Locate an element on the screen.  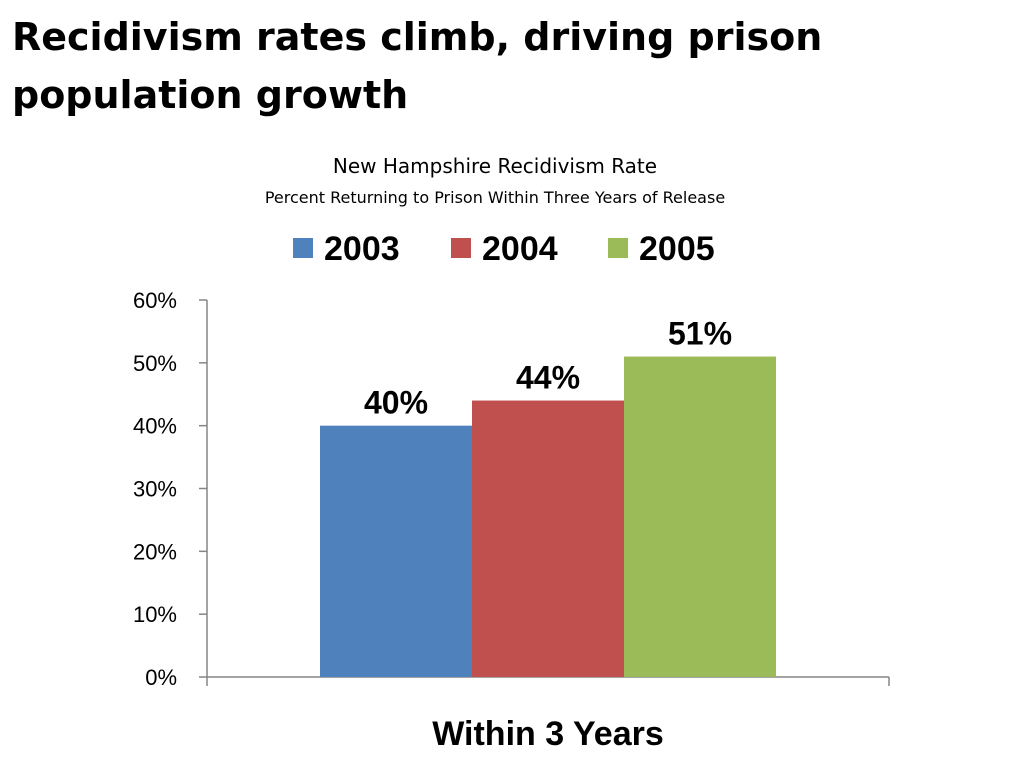
bar-2004 is located at coordinates (548, 538).